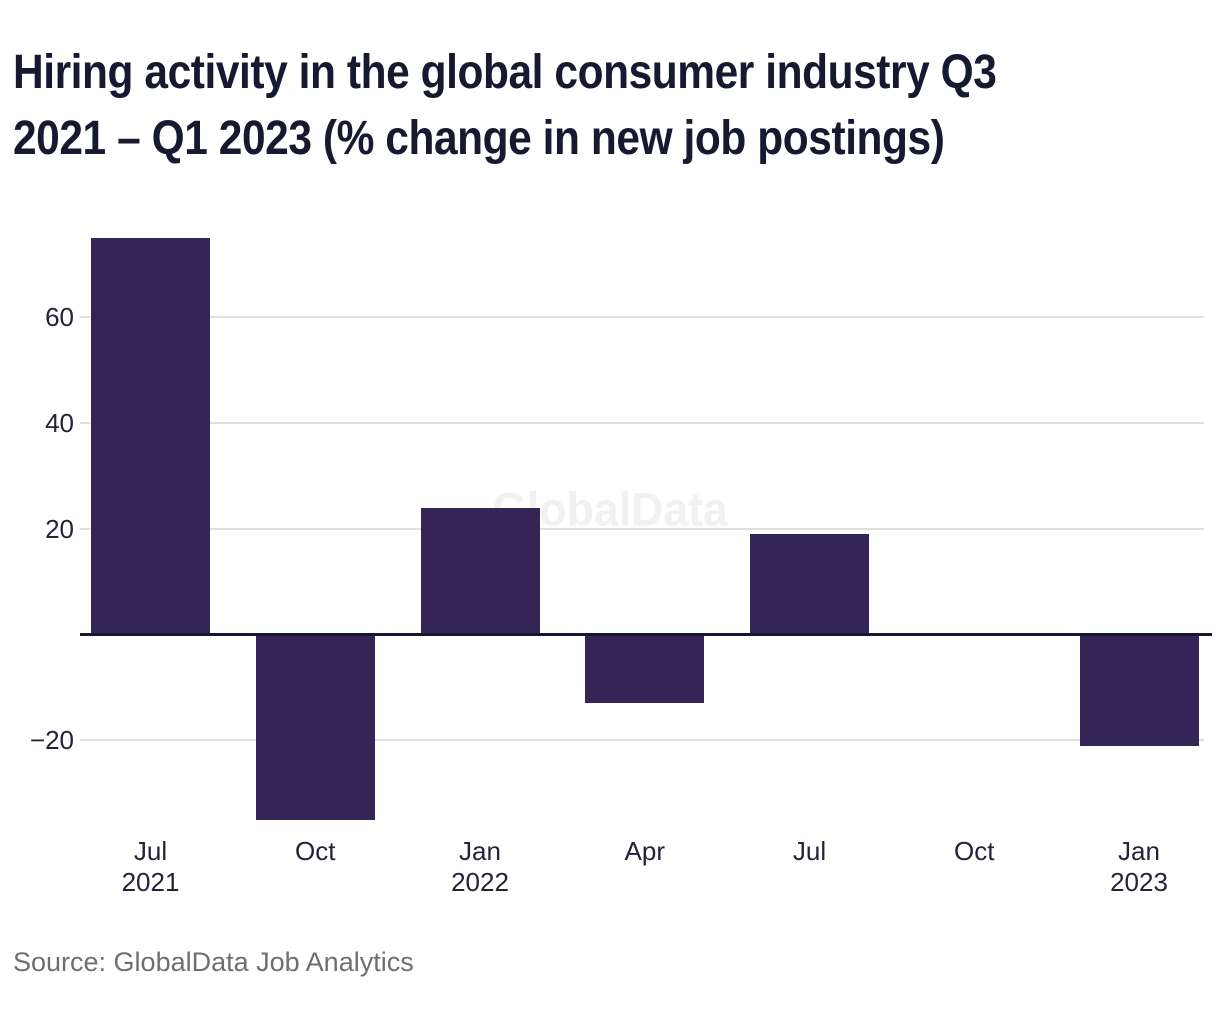  I want to click on x-tick-label-jul-2022: Jul, so click(810, 851).